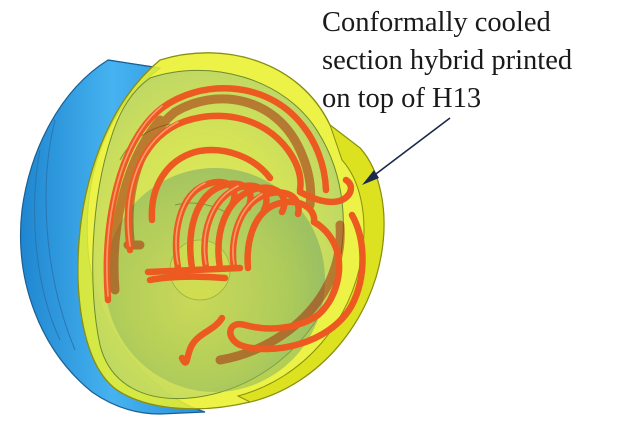 Image resolution: width=629 pixels, height=423 pixels. What do you see at coordinates (406, 151) in the screenshot?
I see `annotation-arrow` at bounding box center [406, 151].